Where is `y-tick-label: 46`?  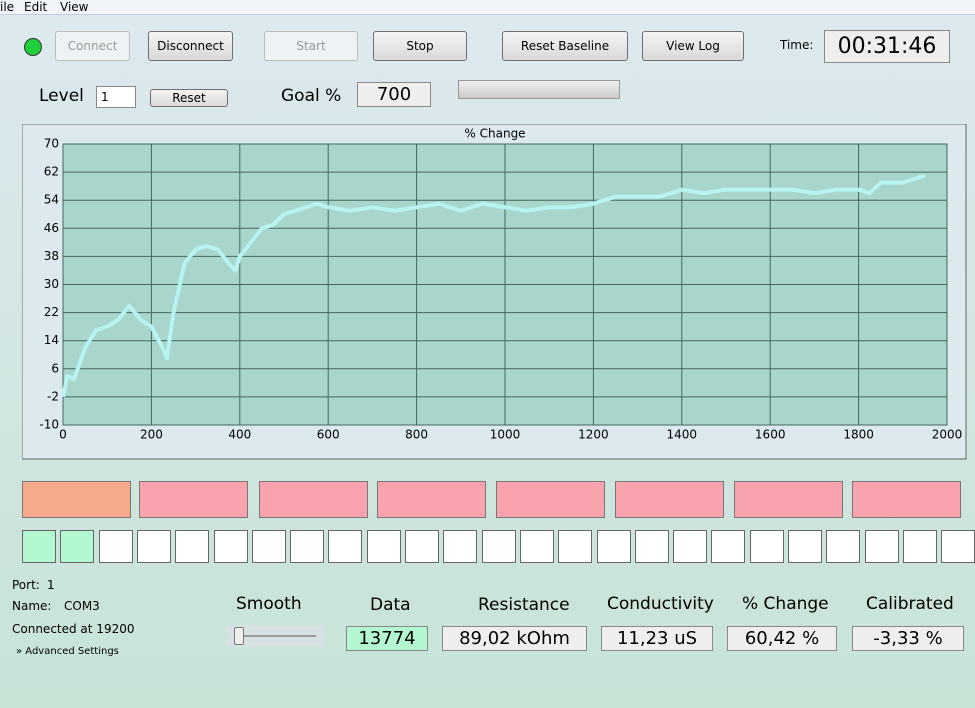
y-tick-label: 46 is located at coordinates (51, 228).